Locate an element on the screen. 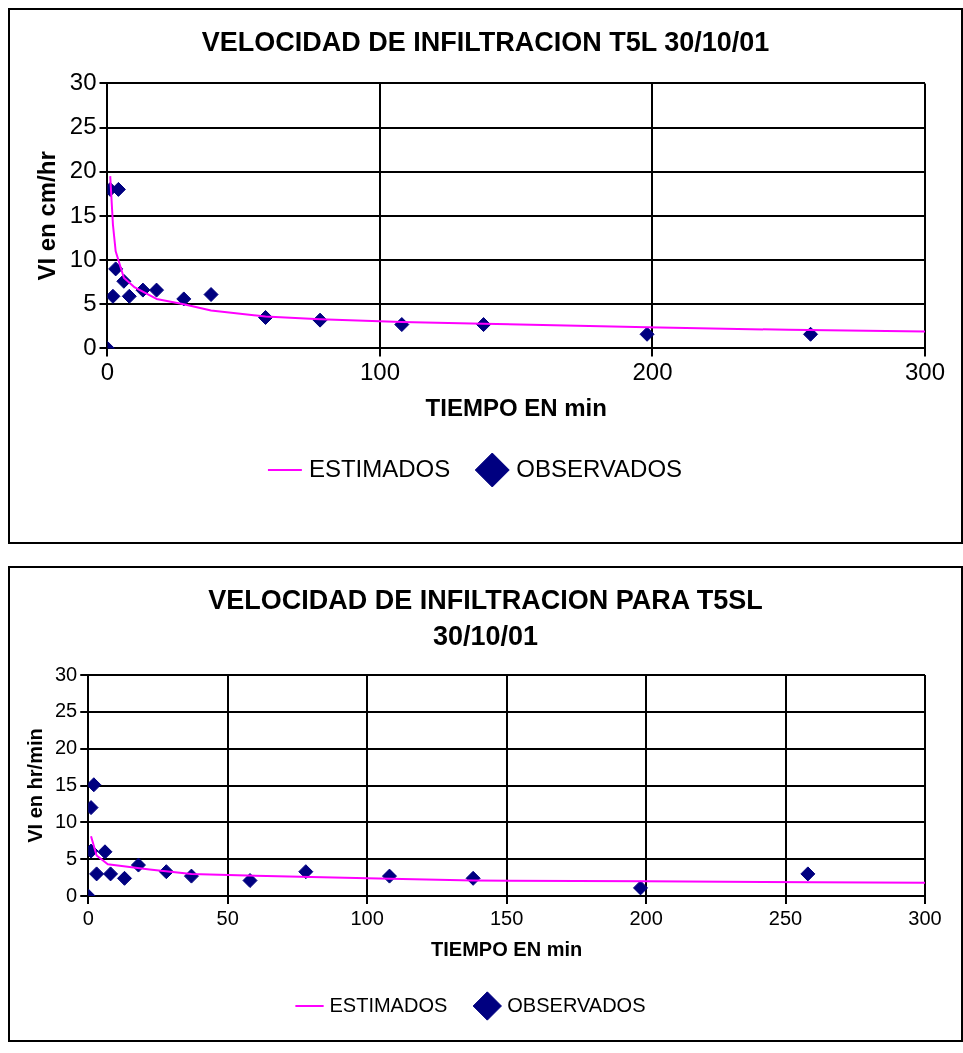 The width and height of the screenshot is (963, 1053). x-tick-label: 250 is located at coordinates (785, 917).